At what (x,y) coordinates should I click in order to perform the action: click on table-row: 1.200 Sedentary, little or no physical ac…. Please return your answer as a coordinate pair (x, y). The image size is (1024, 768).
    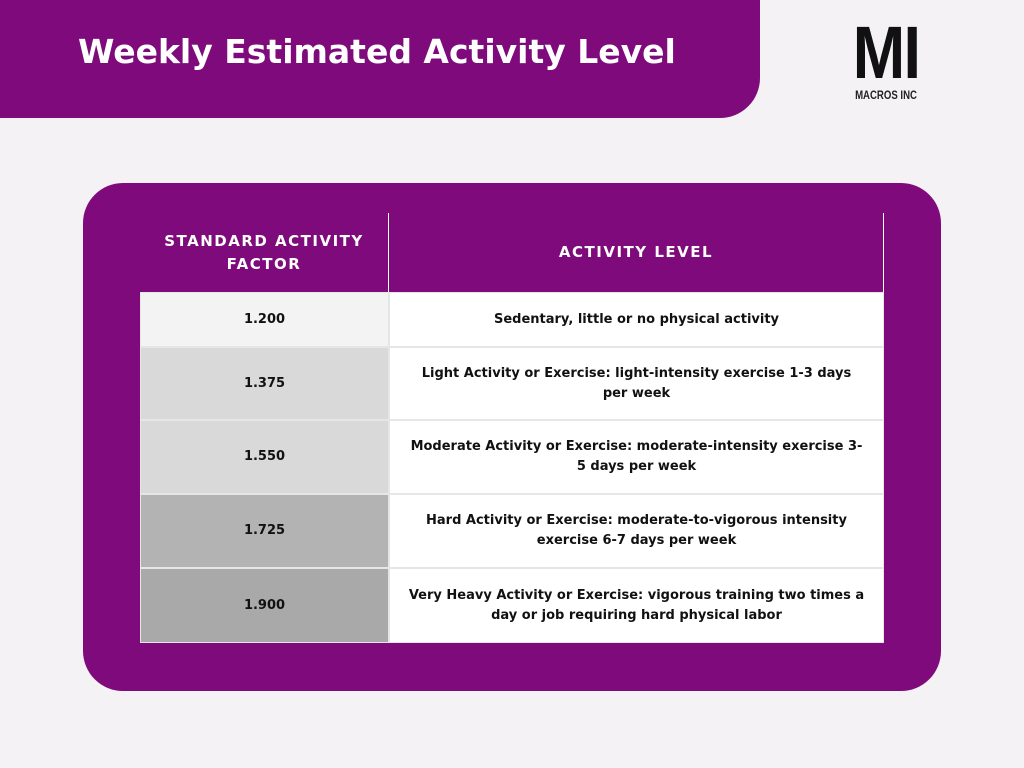
    Looking at the image, I should click on (512, 319).